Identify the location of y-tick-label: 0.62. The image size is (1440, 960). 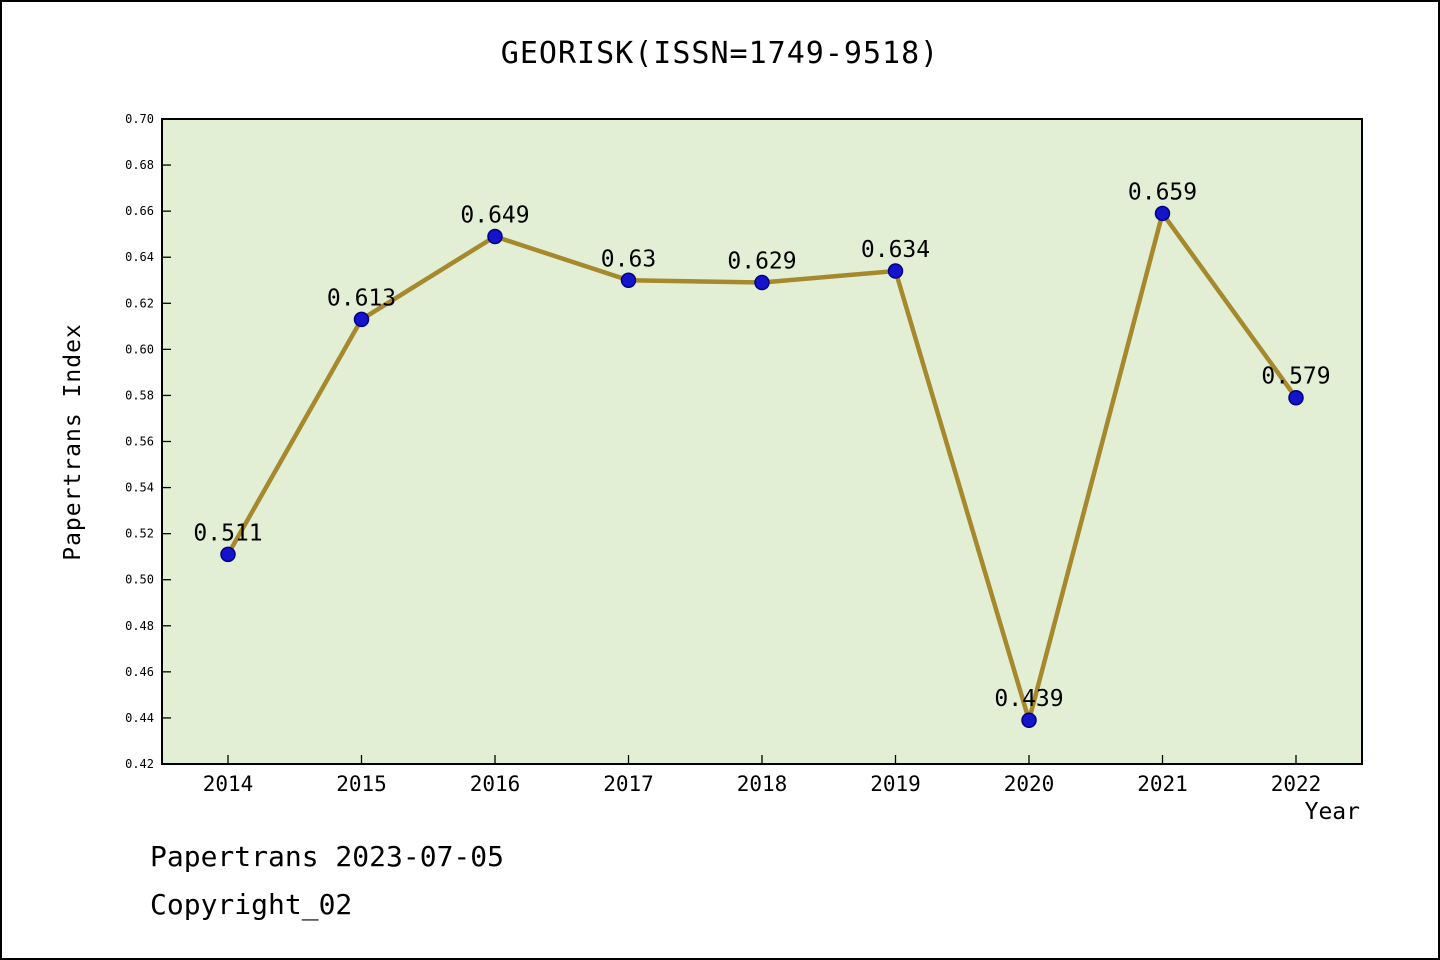
(139, 303).